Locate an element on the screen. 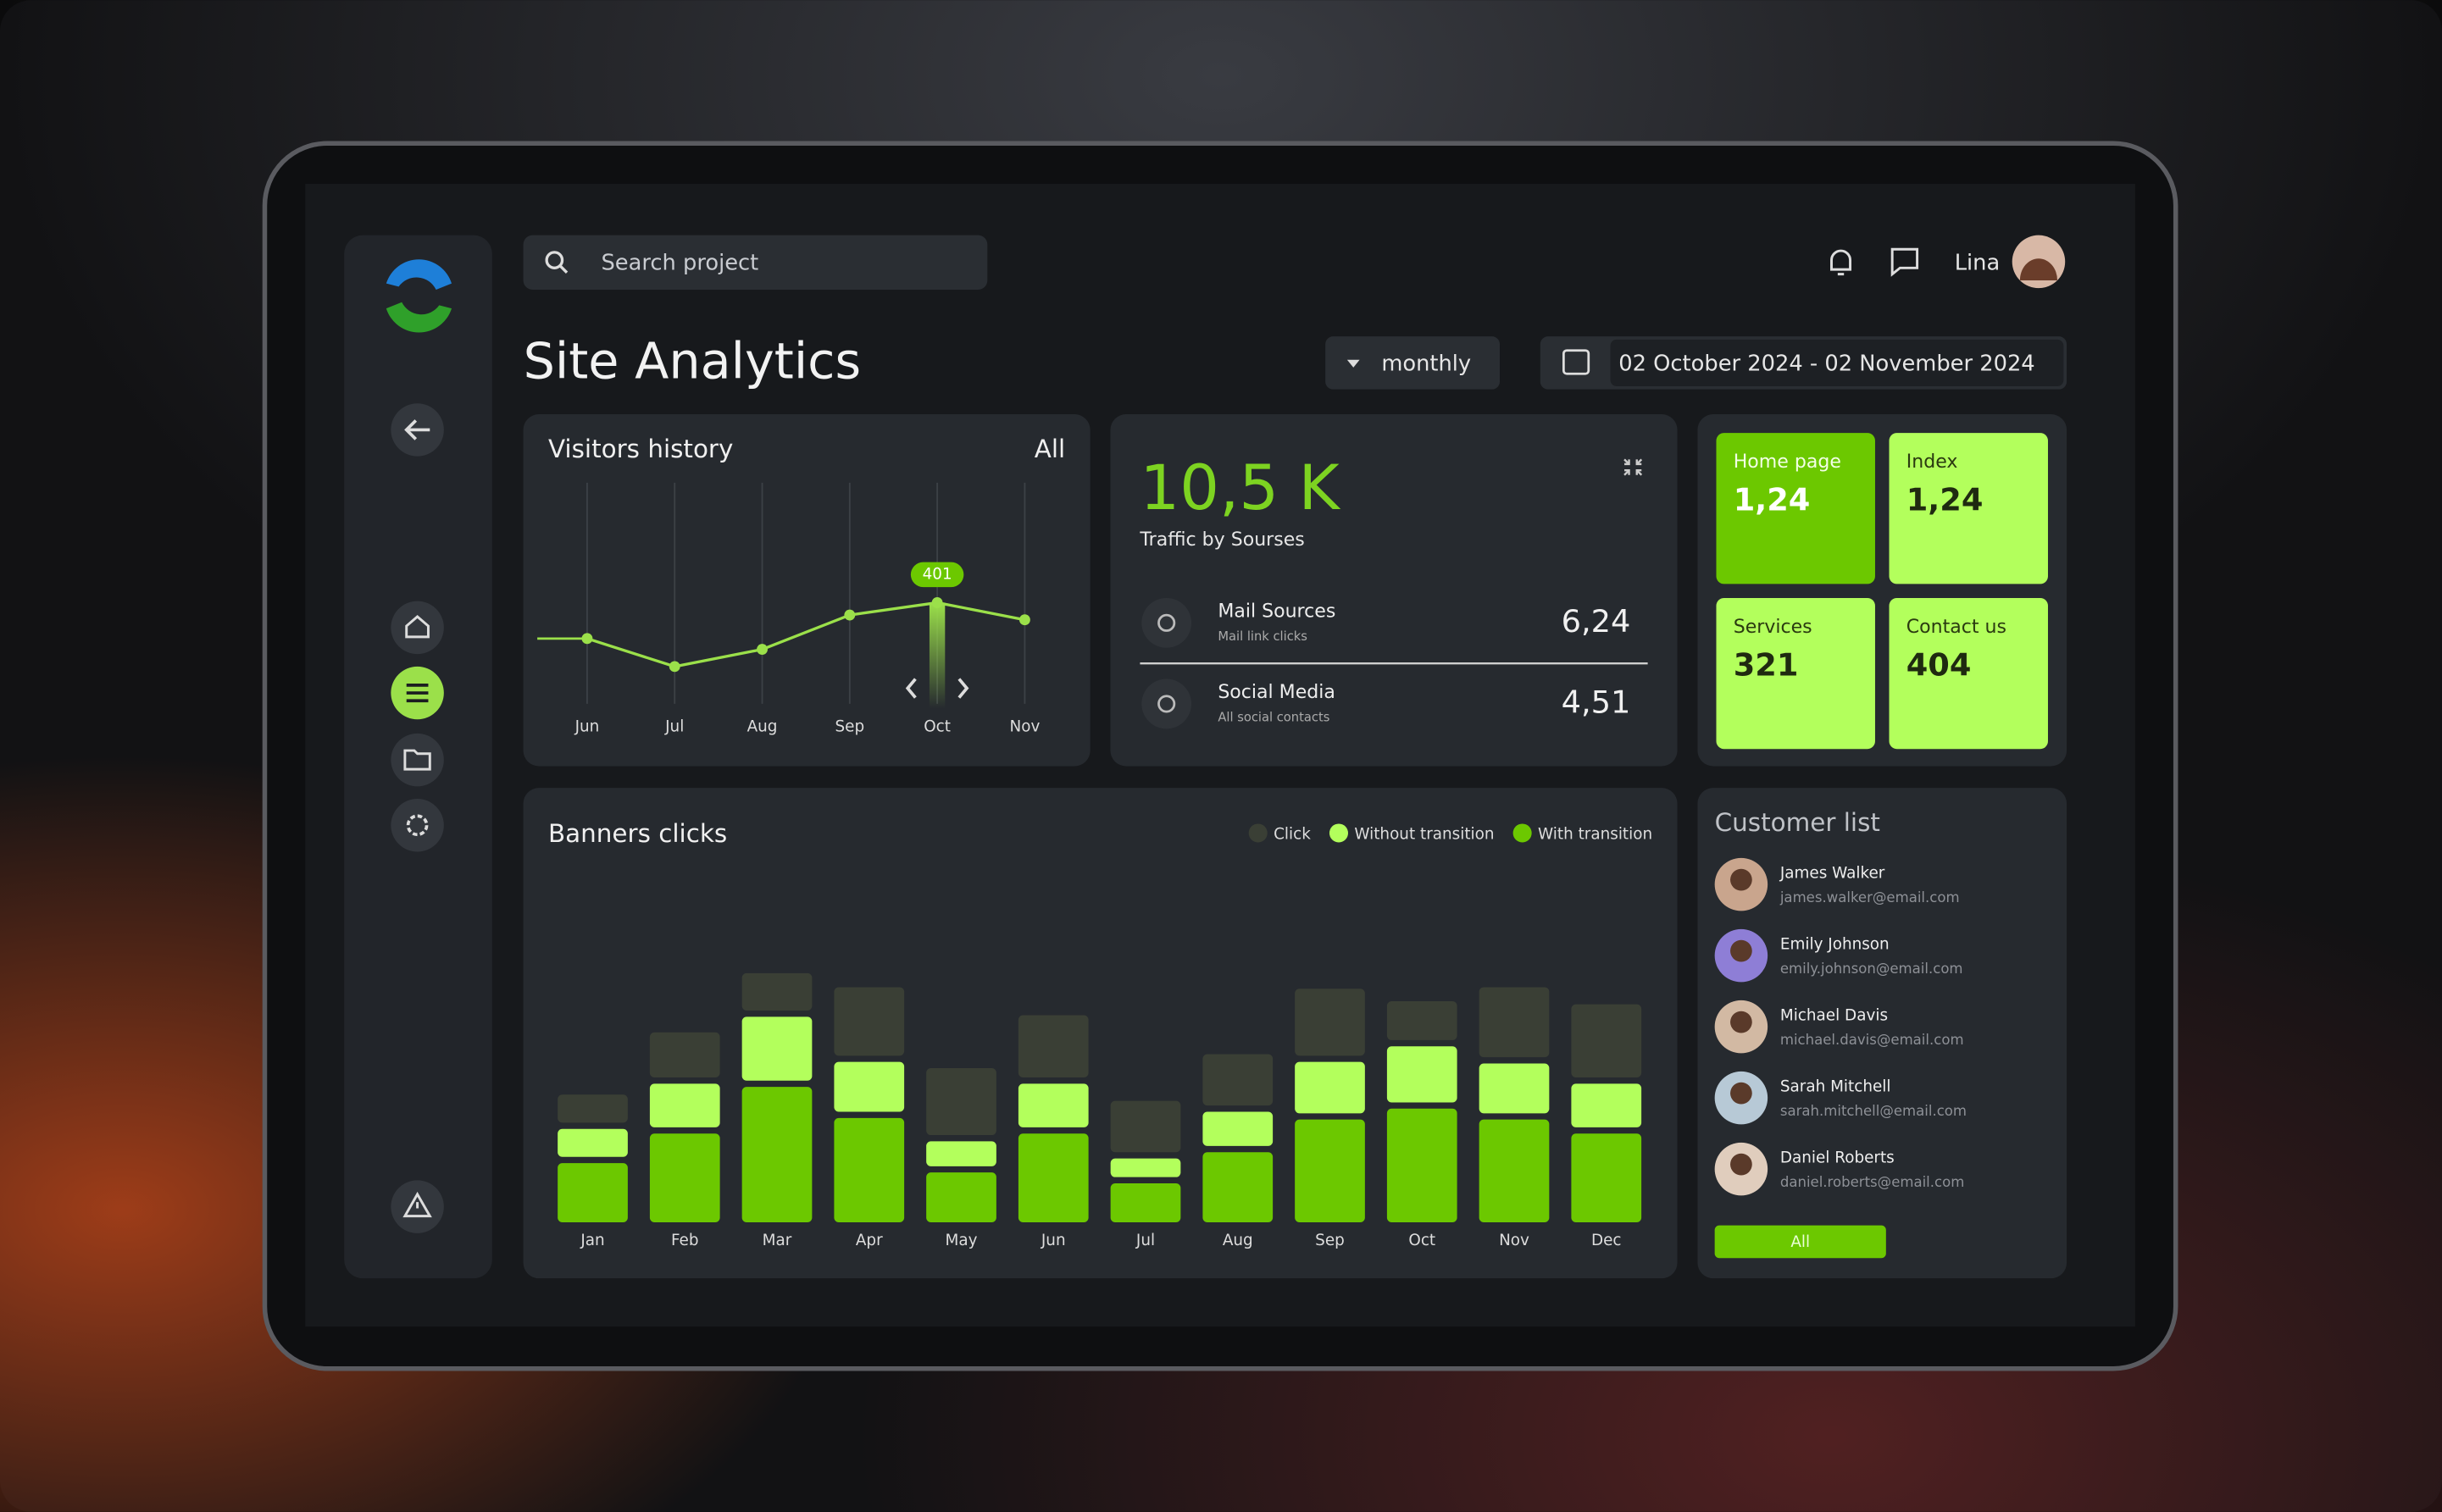  alert-icon is located at coordinates (417, 1204).